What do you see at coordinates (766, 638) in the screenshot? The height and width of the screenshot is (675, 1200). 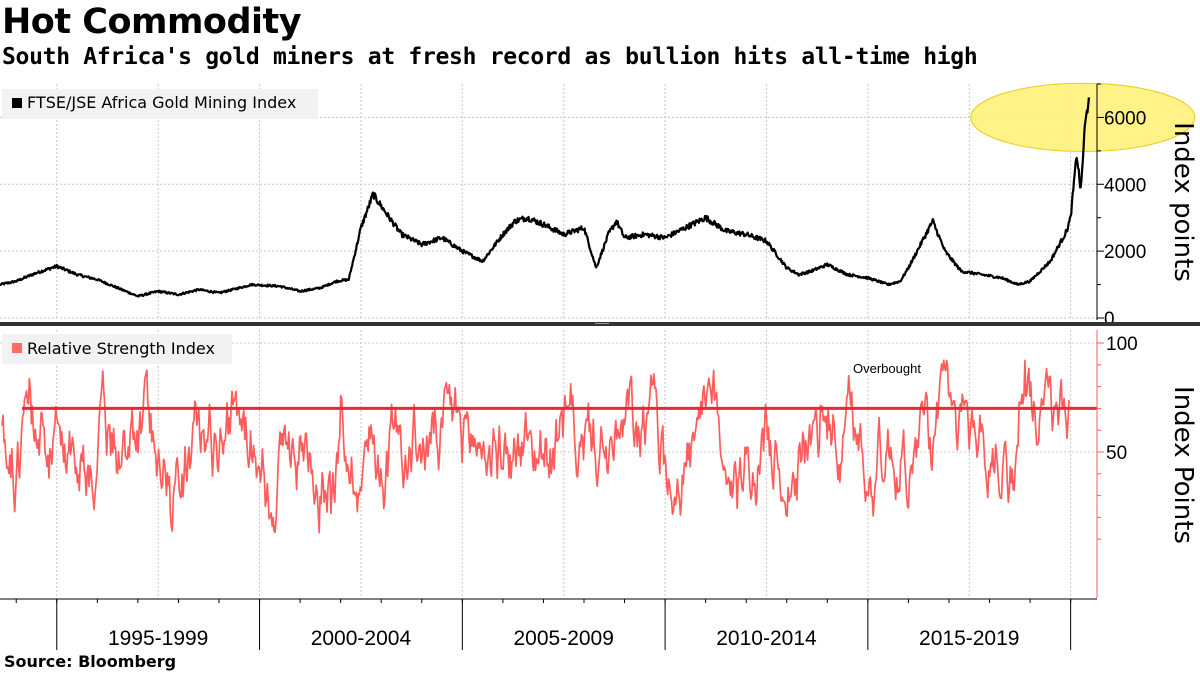 I see `x-period-label: 2010-2014` at bounding box center [766, 638].